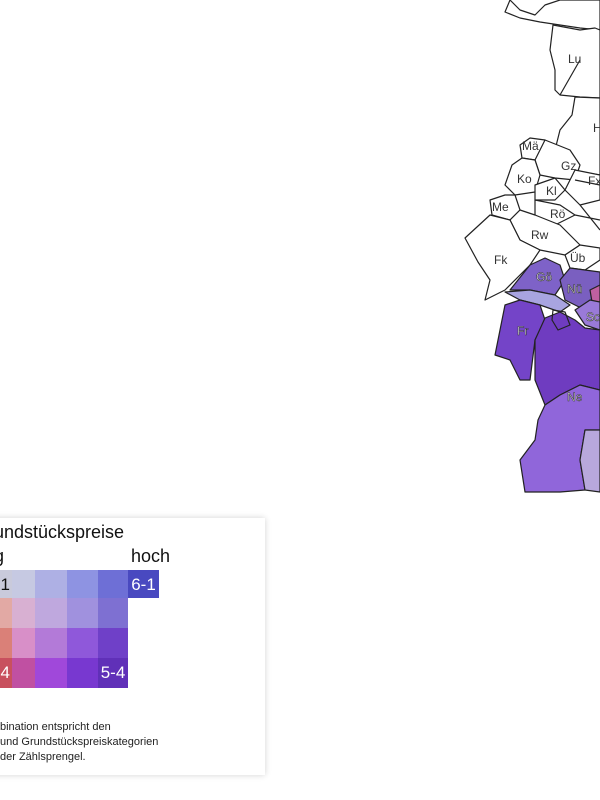 Image resolution: width=600 pixels, height=800 pixels. I want to click on district-light, so click(589, 461).